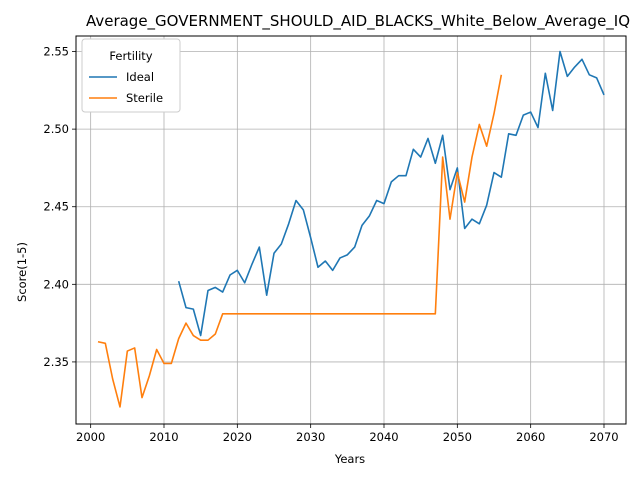  I want to click on y-tick-label: 2.35, so click(56, 362).